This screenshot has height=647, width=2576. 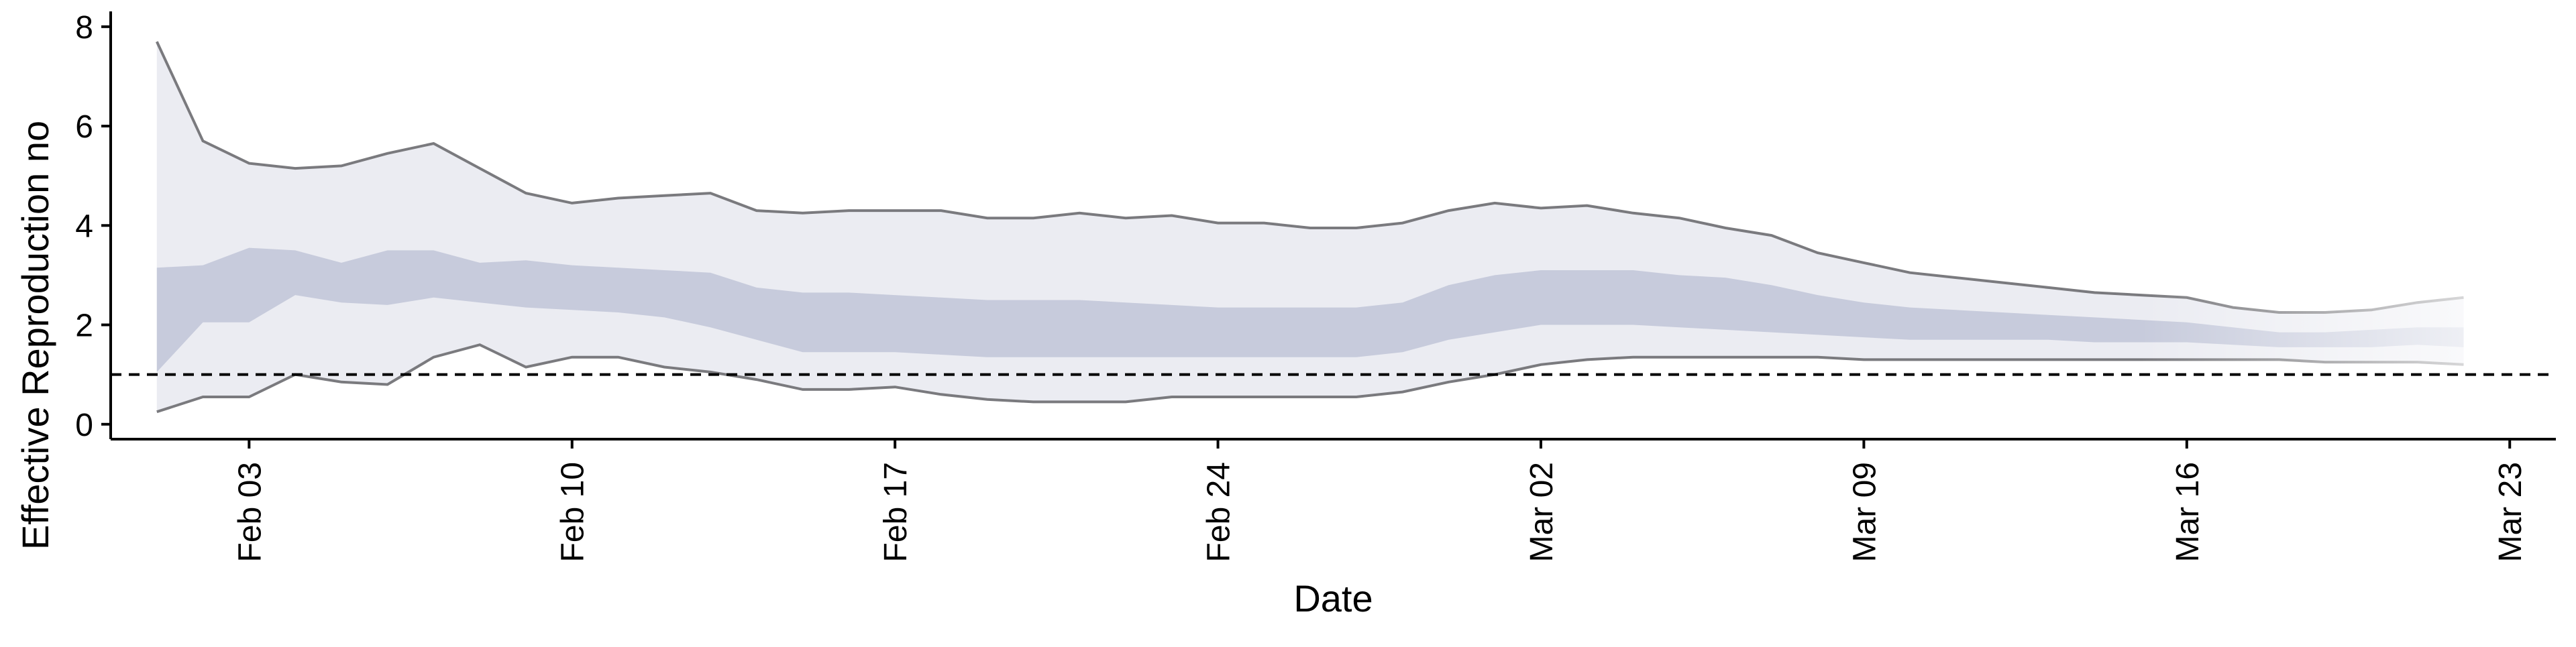 I want to click on y-tick-label: 0, so click(x=84, y=425).